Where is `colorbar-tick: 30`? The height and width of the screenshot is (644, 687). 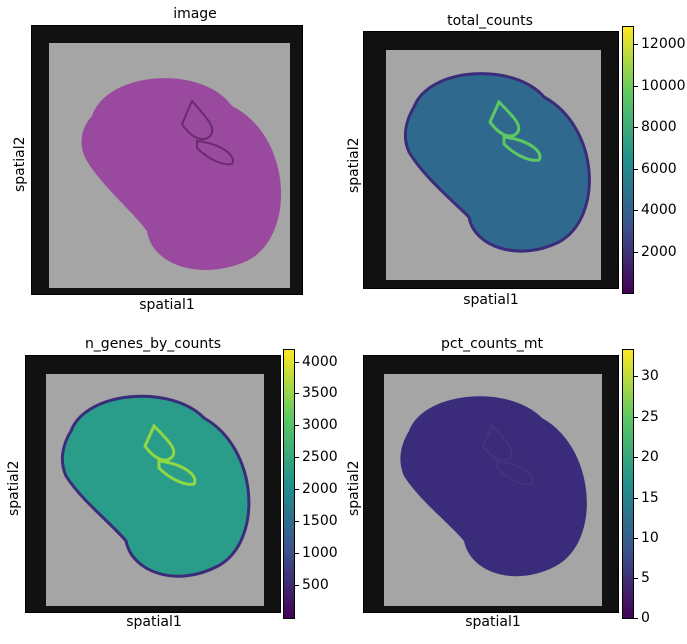
colorbar-tick: 30 is located at coordinates (650, 376).